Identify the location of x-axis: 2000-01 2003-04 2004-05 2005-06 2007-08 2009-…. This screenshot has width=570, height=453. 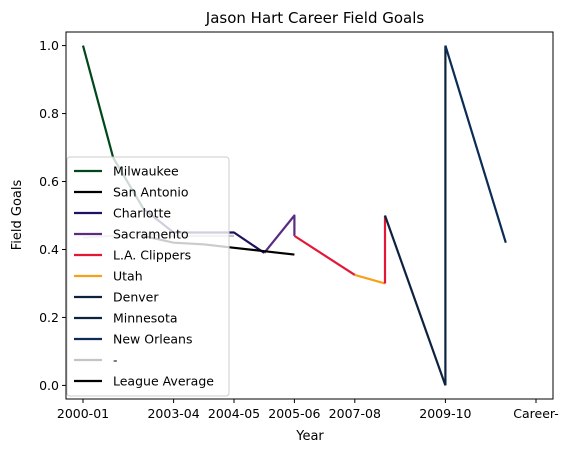
(308, 410).